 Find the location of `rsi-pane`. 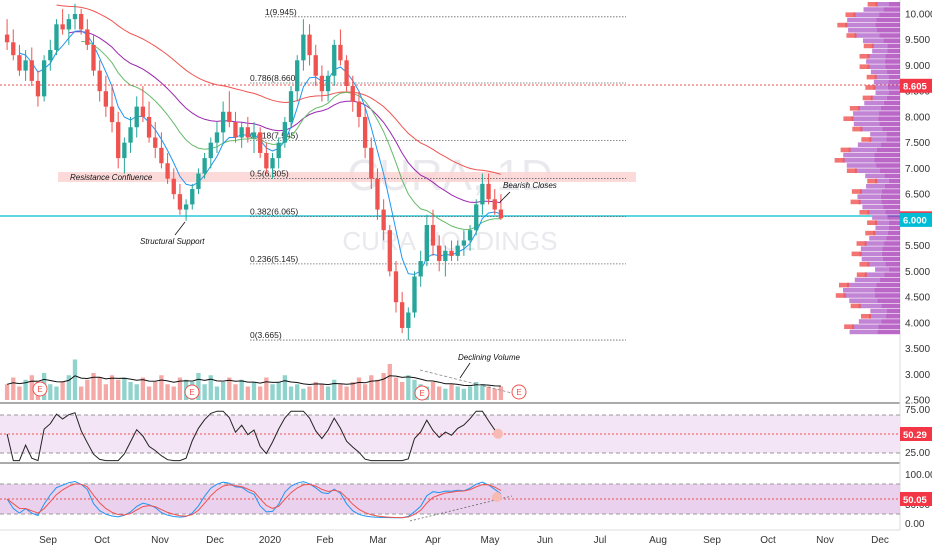

rsi-pane is located at coordinates (450, 436).